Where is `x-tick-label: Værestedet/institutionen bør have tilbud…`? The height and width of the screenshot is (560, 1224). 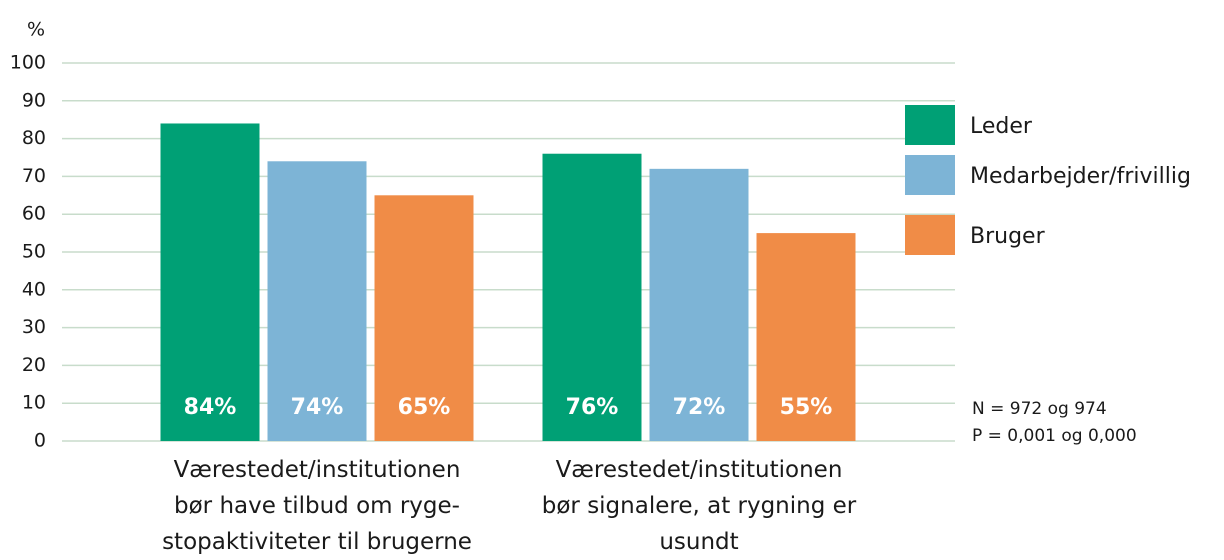
x-tick-label: Værestedet/institutionen bør have tilbud… is located at coordinates (317, 506).